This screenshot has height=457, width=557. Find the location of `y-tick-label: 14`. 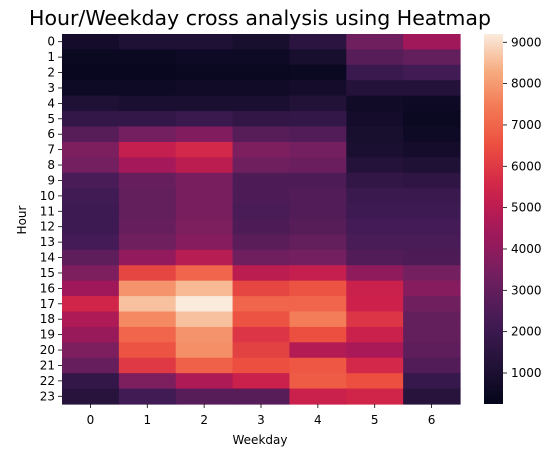

y-tick-label: 14 is located at coordinates (47, 258).